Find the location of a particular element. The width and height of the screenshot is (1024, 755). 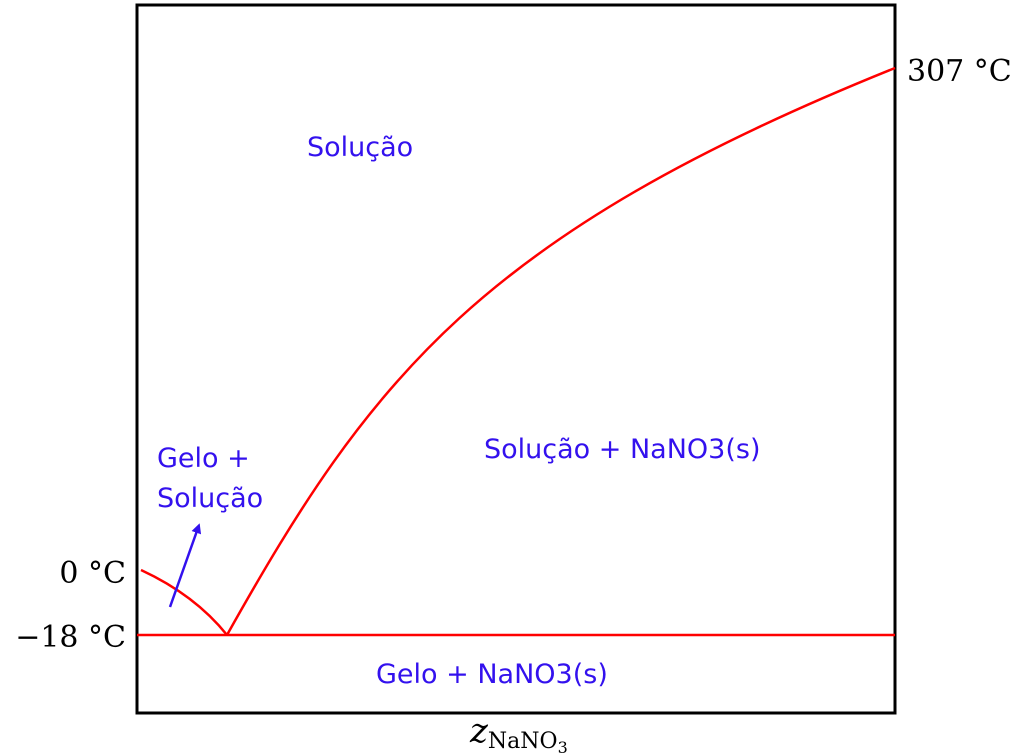

region-label-ice-solution-1: Gelo + is located at coordinates (203, 458).